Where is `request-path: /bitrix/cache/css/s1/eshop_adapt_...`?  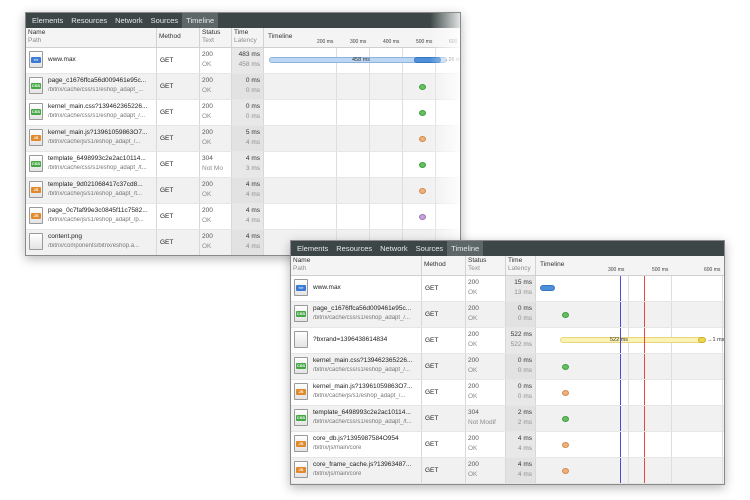 request-path: /bitrix/cache/css/s1/eshop_adapt_... is located at coordinates (96, 90).